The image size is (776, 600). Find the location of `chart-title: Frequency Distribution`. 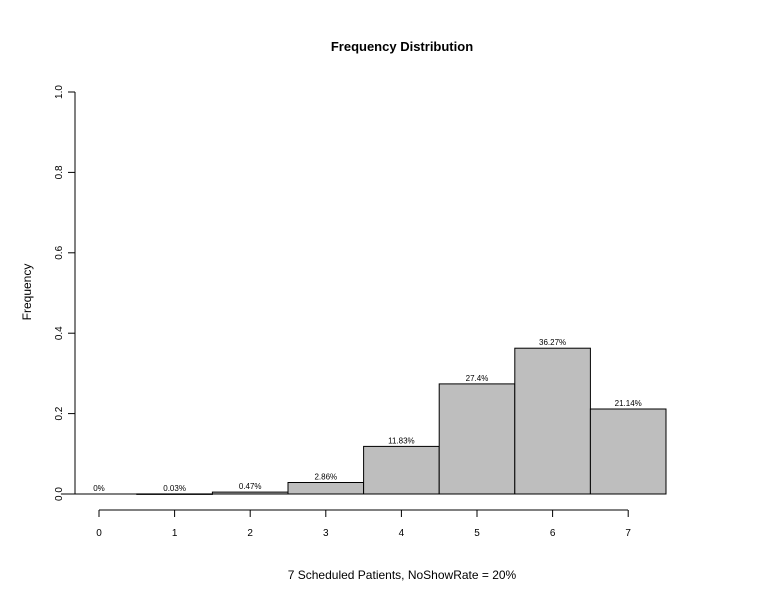

chart-title: Frequency Distribution is located at coordinates (402, 46).